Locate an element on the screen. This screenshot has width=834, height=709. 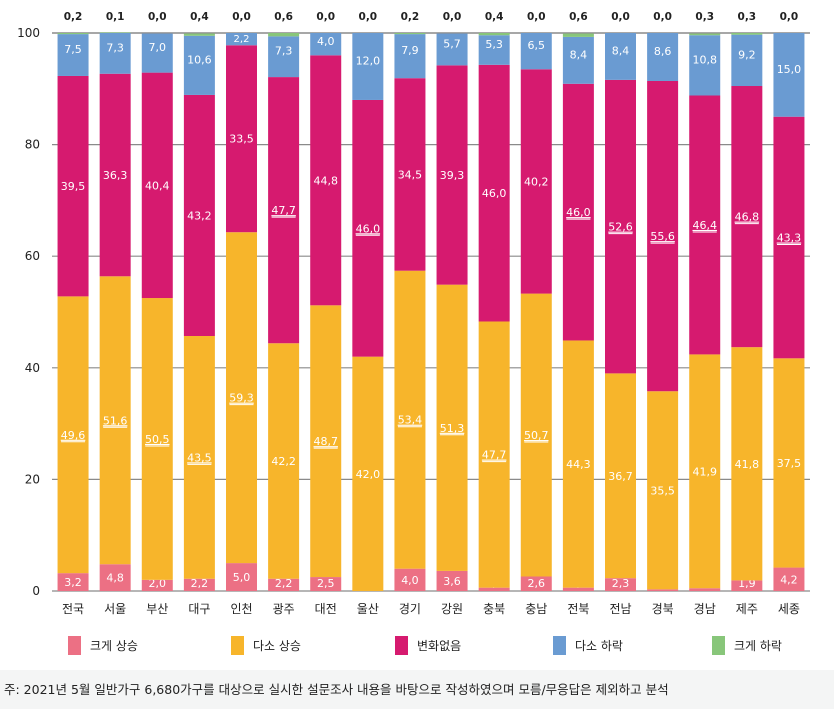
segment-value-label: 36,7 is located at coordinates (620, 476).